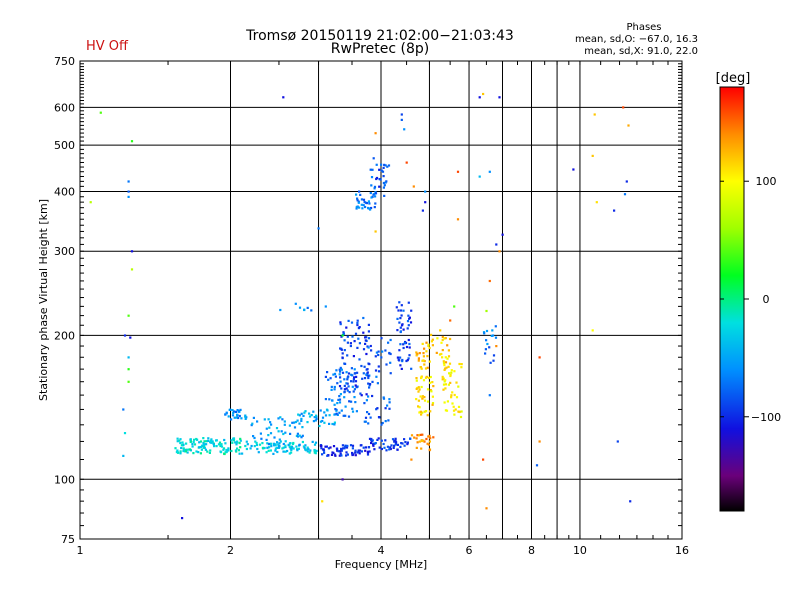  What do you see at coordinates (636, 39) in the screenshot?
I see `stats-o-mode: mean, sd,O: −67.0, 16.3` at bounding box center [636, 39].